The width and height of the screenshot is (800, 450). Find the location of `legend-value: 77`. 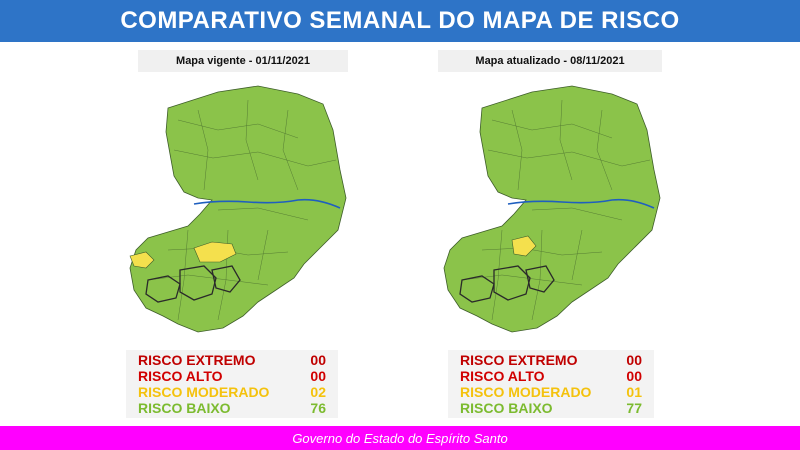

legend-value: 77 is located at coordinates (634, 408).